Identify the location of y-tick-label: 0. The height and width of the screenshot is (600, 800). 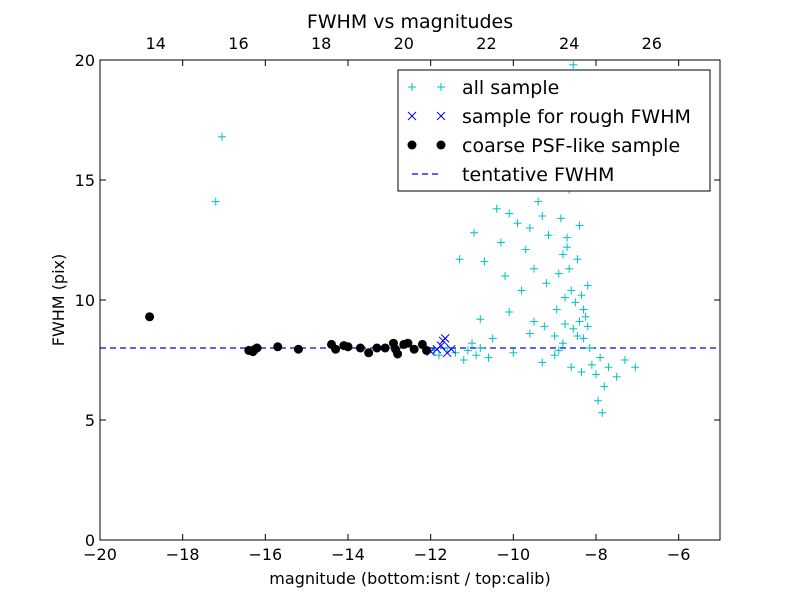
(90, 540).